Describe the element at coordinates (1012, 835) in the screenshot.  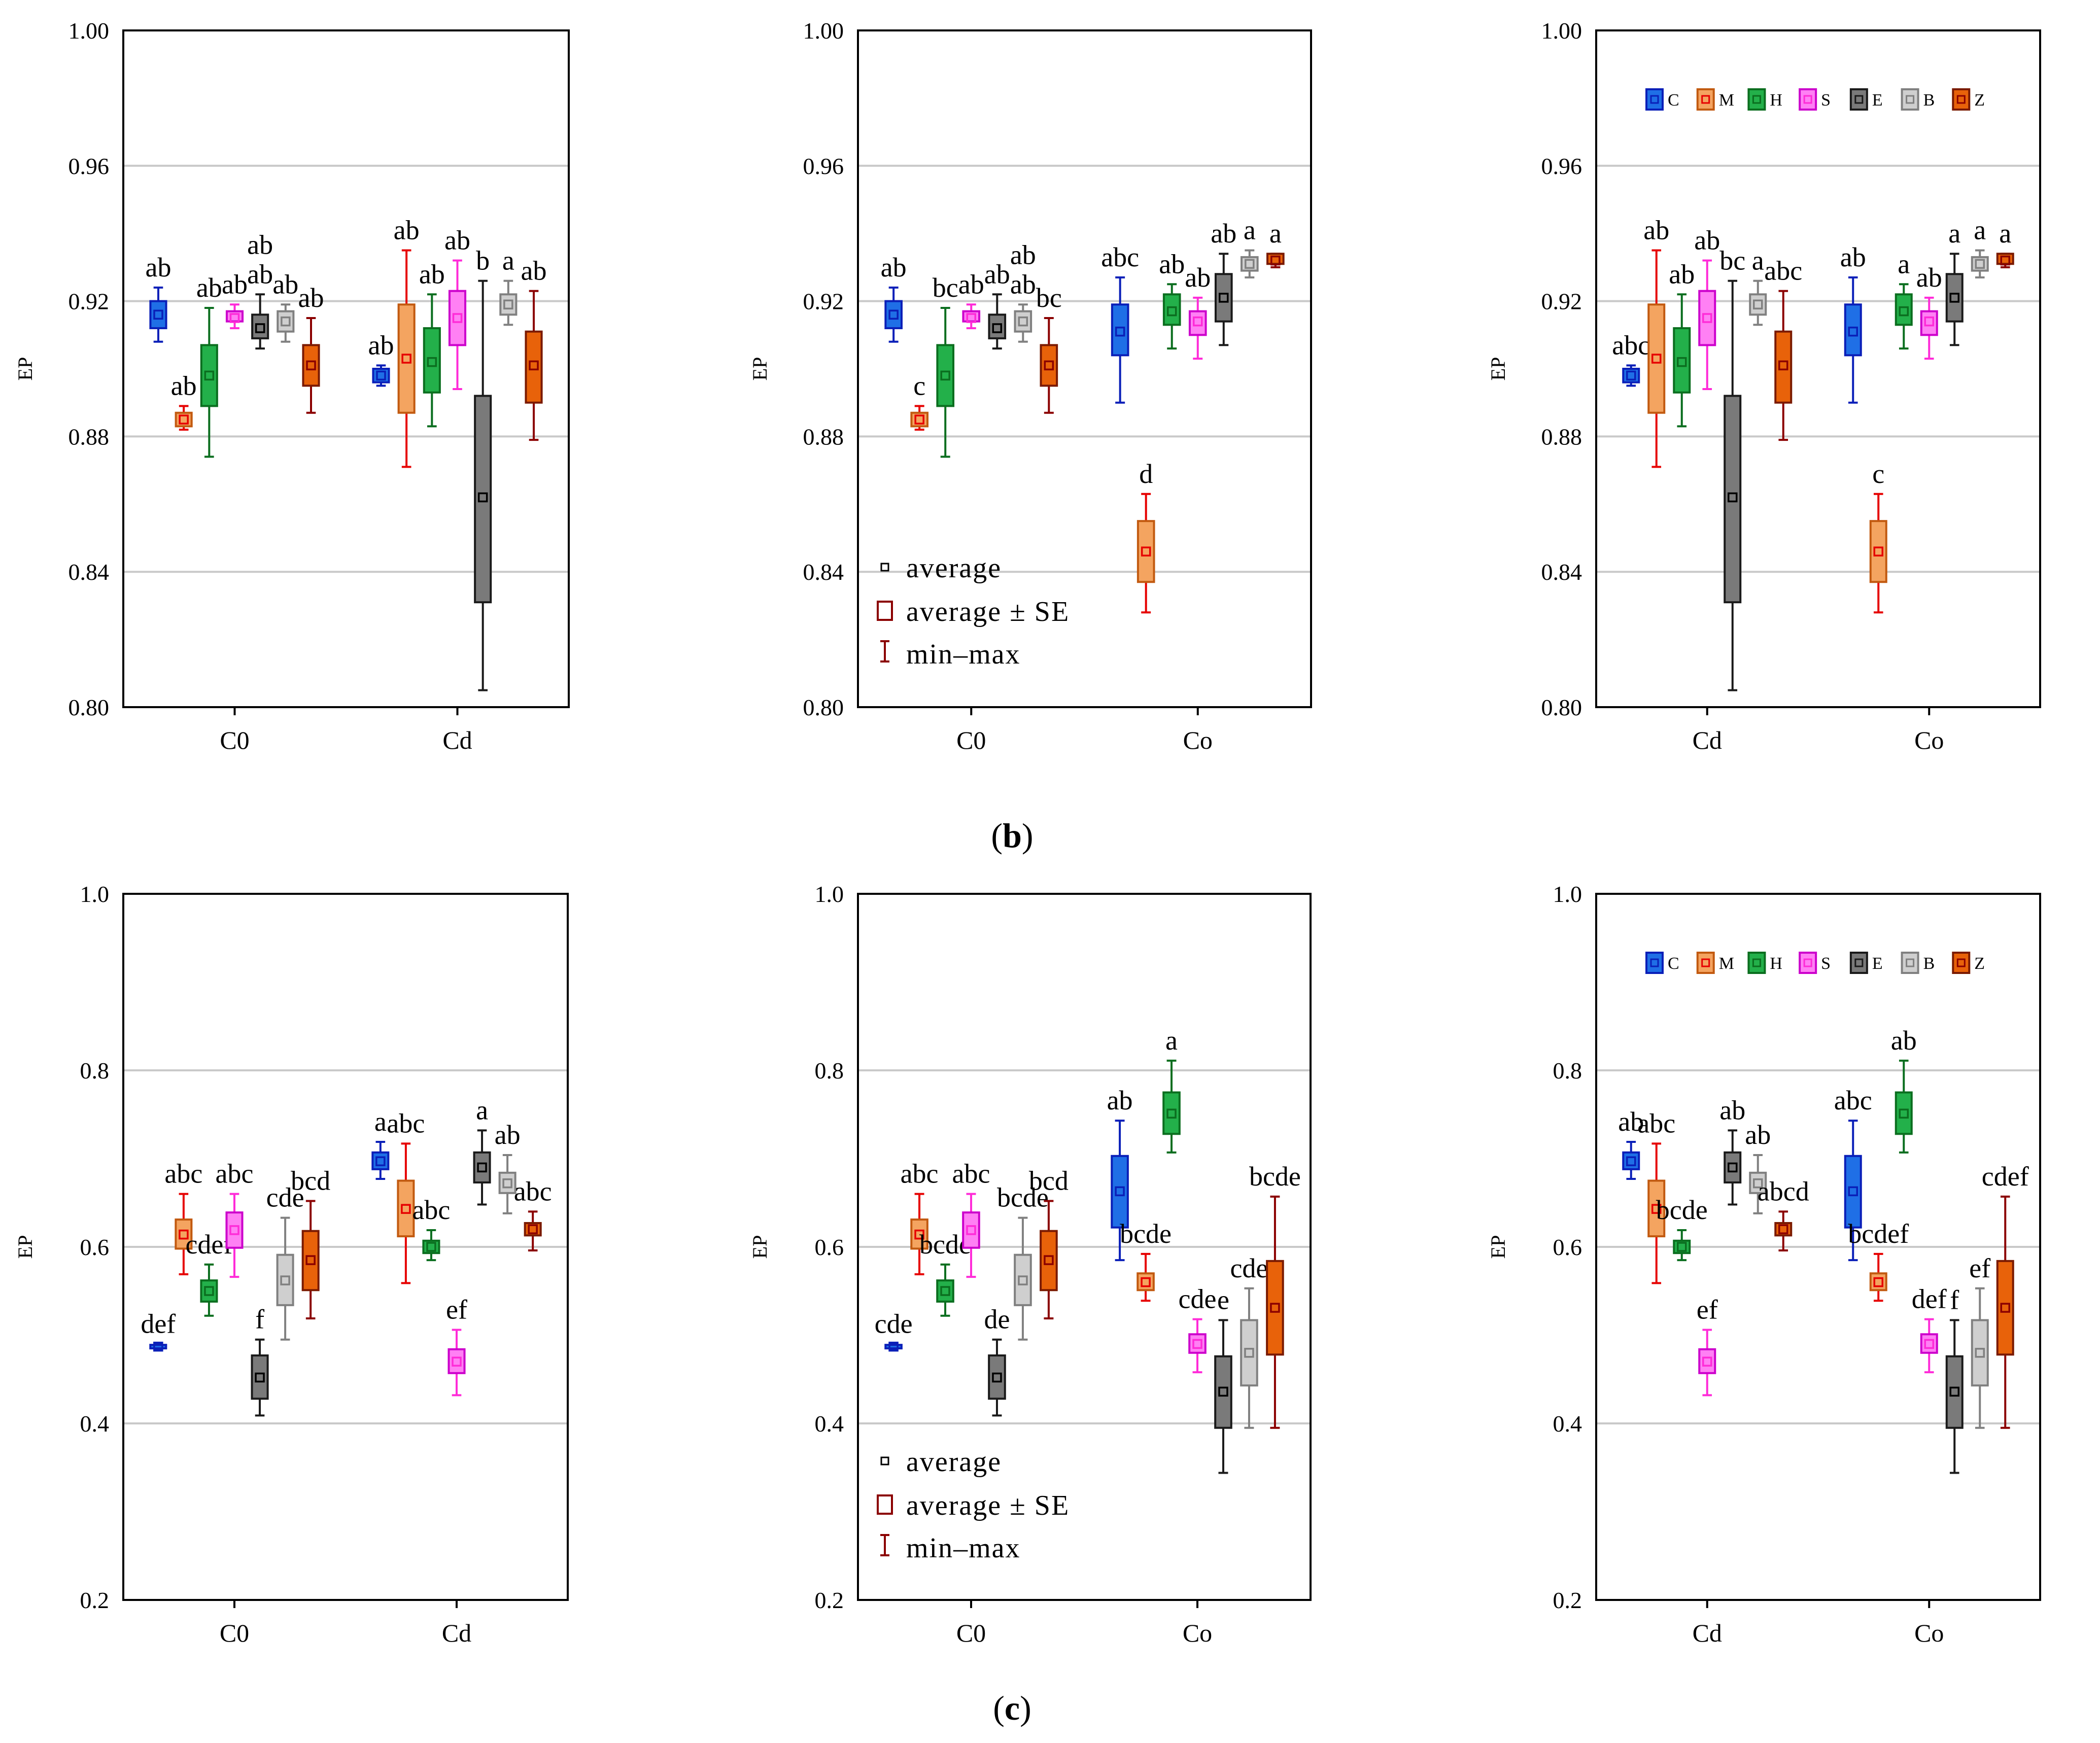
I see `caption-b: (b)` at that location.